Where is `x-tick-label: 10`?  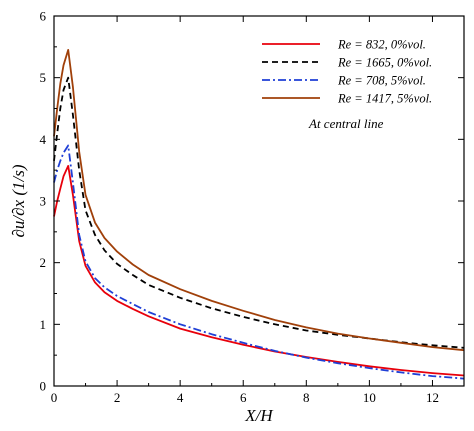
x-tick-label: 10 is located at coordinates (369, 397).